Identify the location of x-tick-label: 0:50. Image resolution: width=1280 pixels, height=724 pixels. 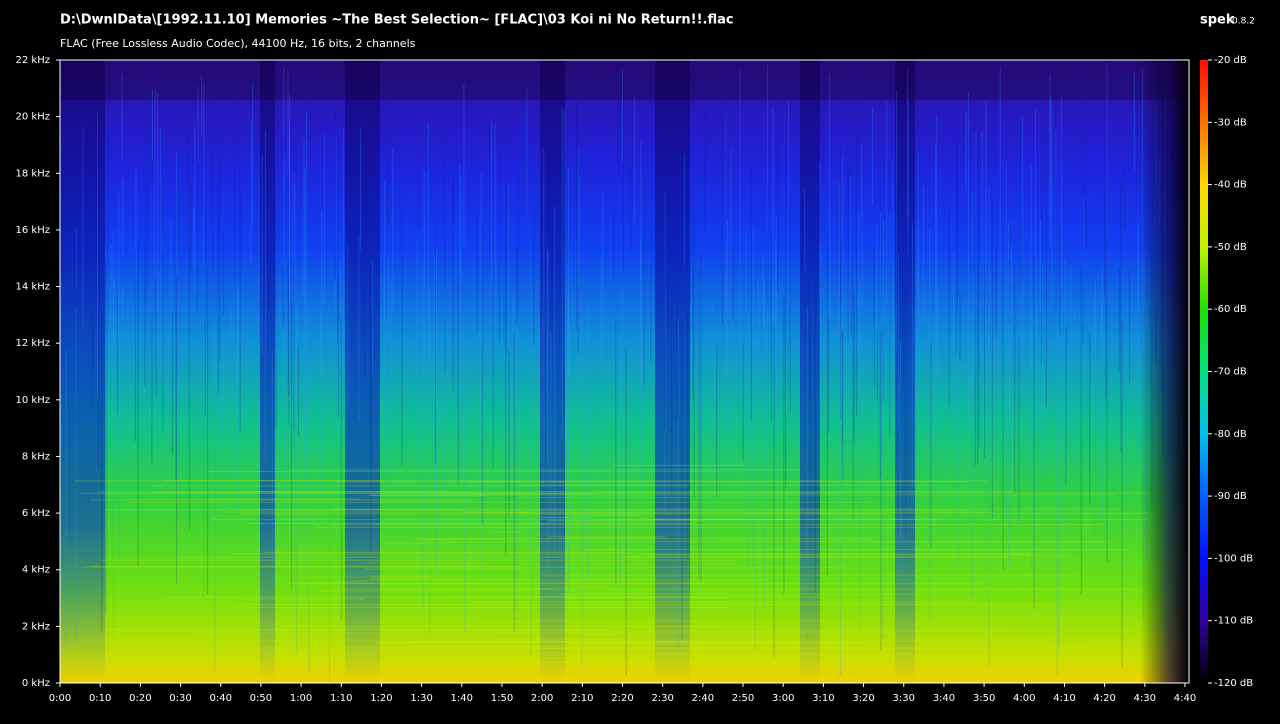
(261, 698).